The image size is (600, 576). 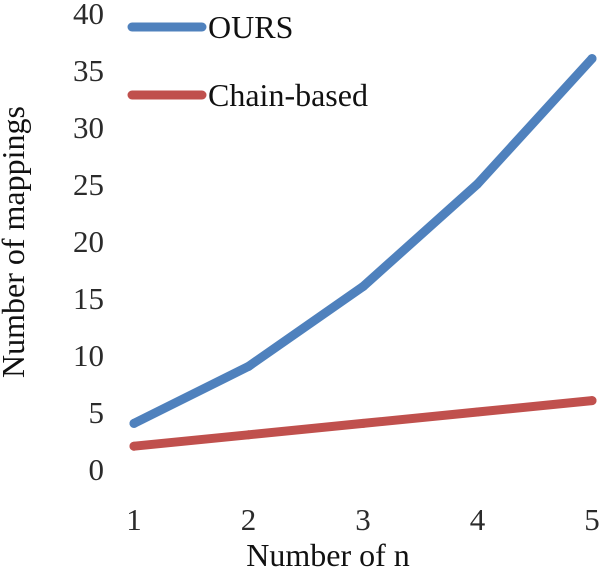 I want to click on x-axis-ticks: 1 2 3 4 5, so click(x=363, y=519).